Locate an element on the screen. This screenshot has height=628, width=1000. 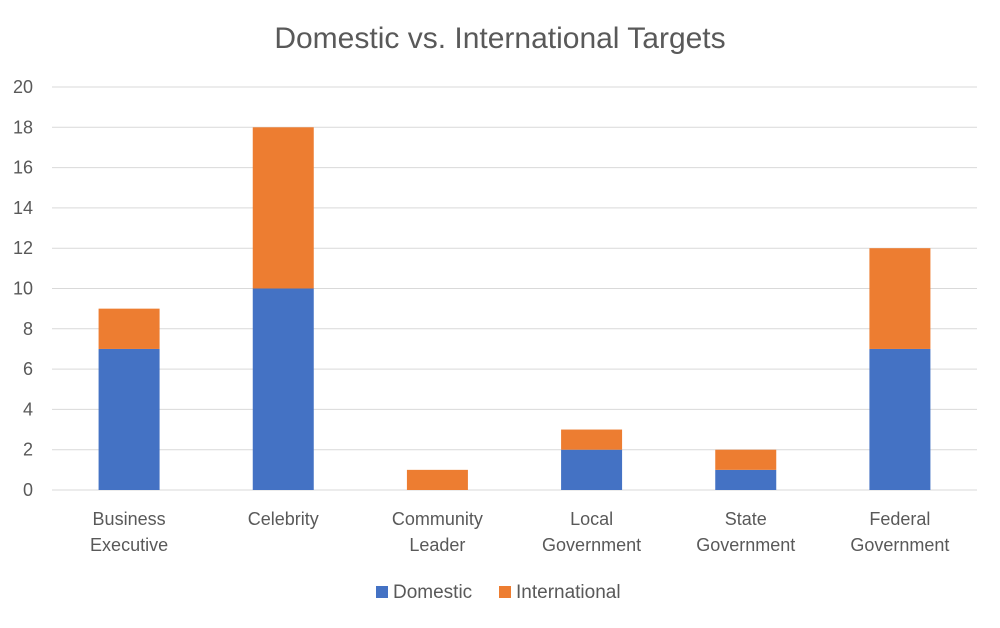
category-label: State Government is located at coordinates (745, 532).